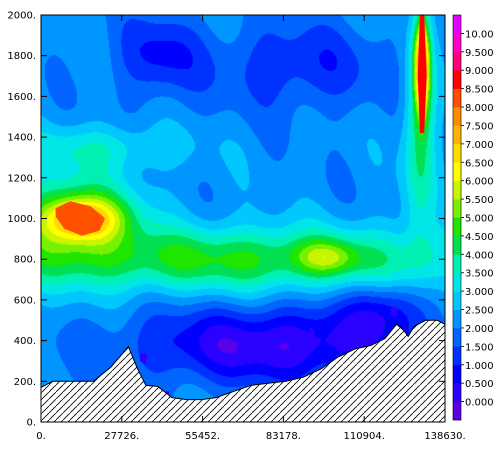 The height and width of the screenshot is (455, 501). Describe the element at coordinates (202, 436) in the screenshot. I see `x-tick-label: 55452.` at that location.